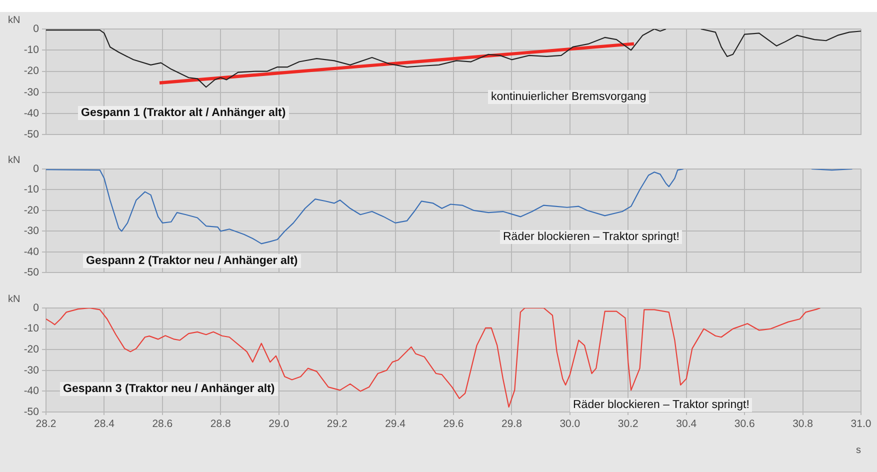  I want to click on x-tick-label: 29.2, so click(337, 424).